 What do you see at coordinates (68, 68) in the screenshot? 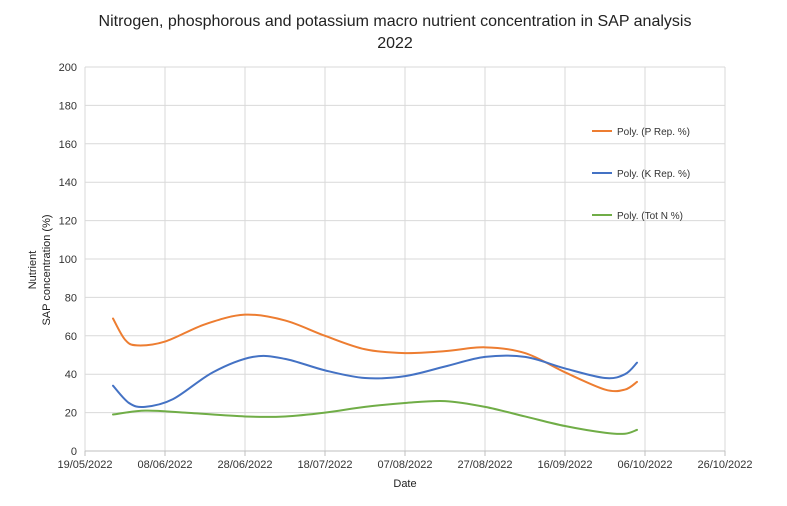
I see `y-tick-label: 200` at bounding box center [68, 68].